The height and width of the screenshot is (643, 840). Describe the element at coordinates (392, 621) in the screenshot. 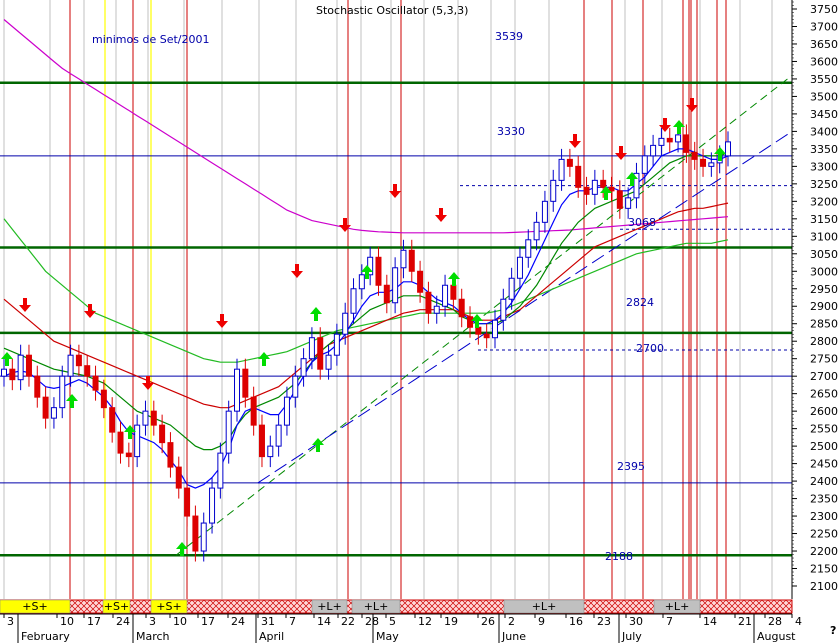

I see `x-day-label-13: 5` at that location.